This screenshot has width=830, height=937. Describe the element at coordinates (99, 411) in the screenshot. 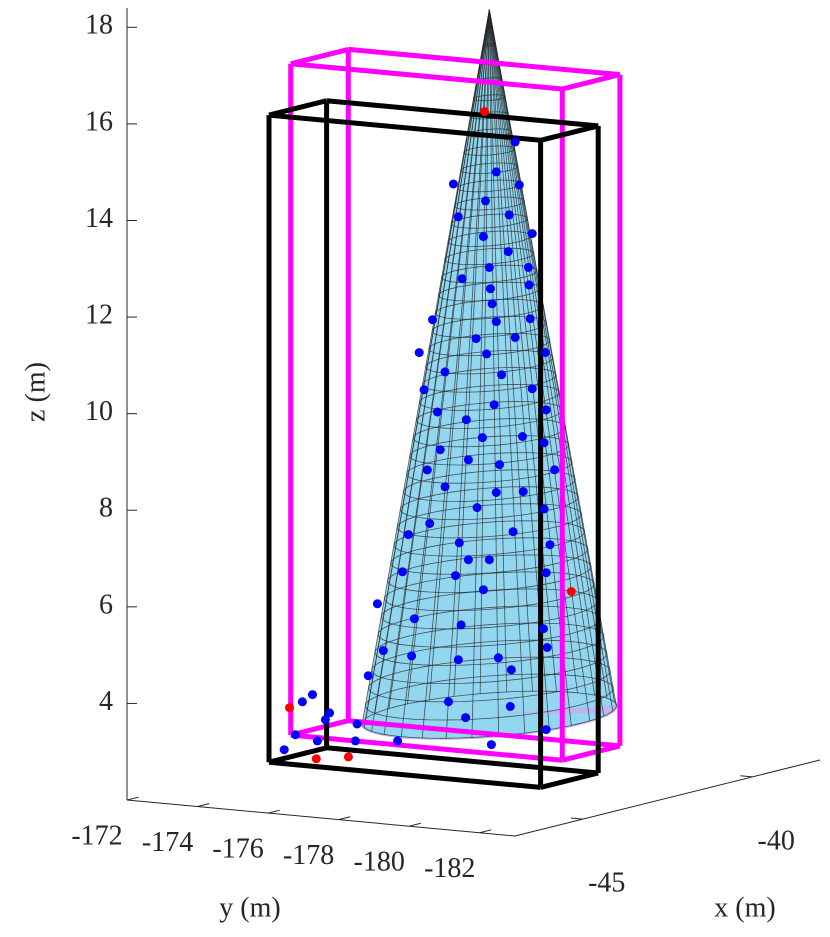

I see `z-tick-label: 10` at that location.